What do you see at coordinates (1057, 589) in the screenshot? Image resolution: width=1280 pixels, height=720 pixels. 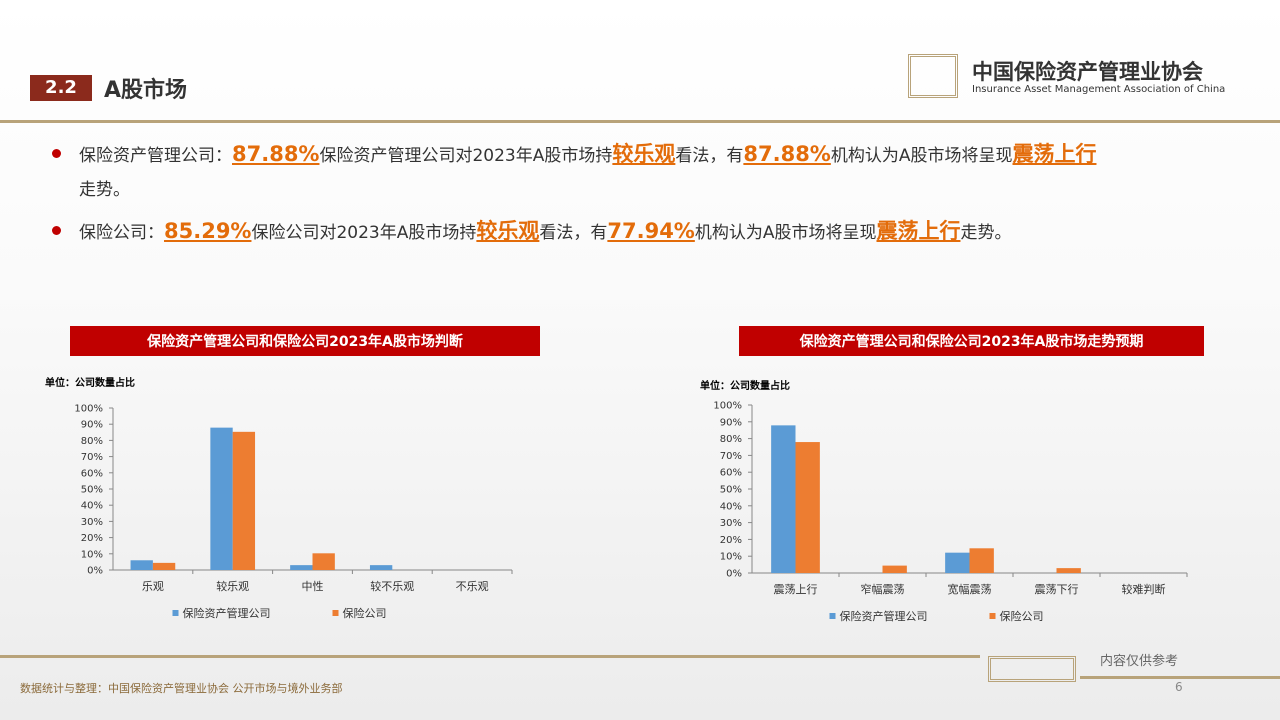 I see `x-tick-label: 震荡下行` at bounding box center [1057, 589].